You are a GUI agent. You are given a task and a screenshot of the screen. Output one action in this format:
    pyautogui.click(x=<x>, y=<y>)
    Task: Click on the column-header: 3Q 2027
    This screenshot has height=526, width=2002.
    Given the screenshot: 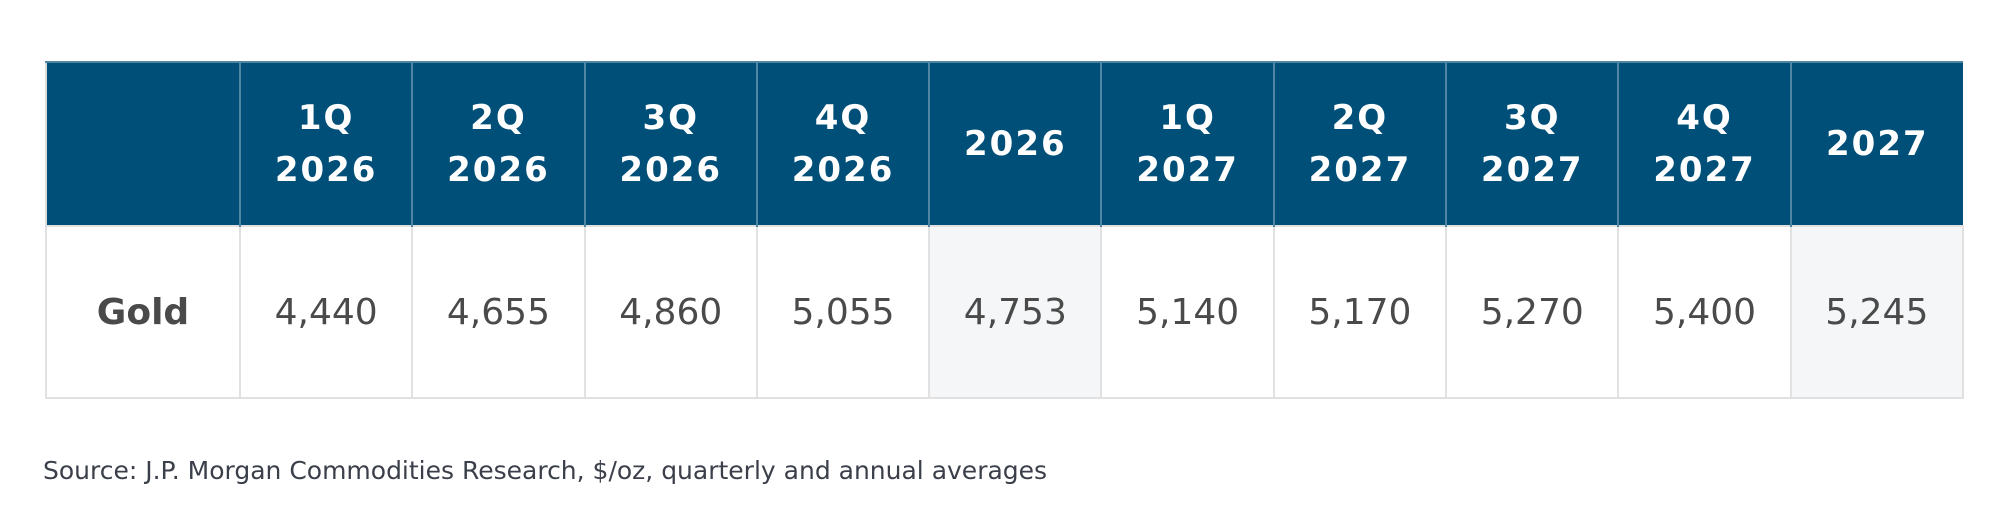 What is the action you would take?
    pyautogui.click(x=1532, y=143)
    